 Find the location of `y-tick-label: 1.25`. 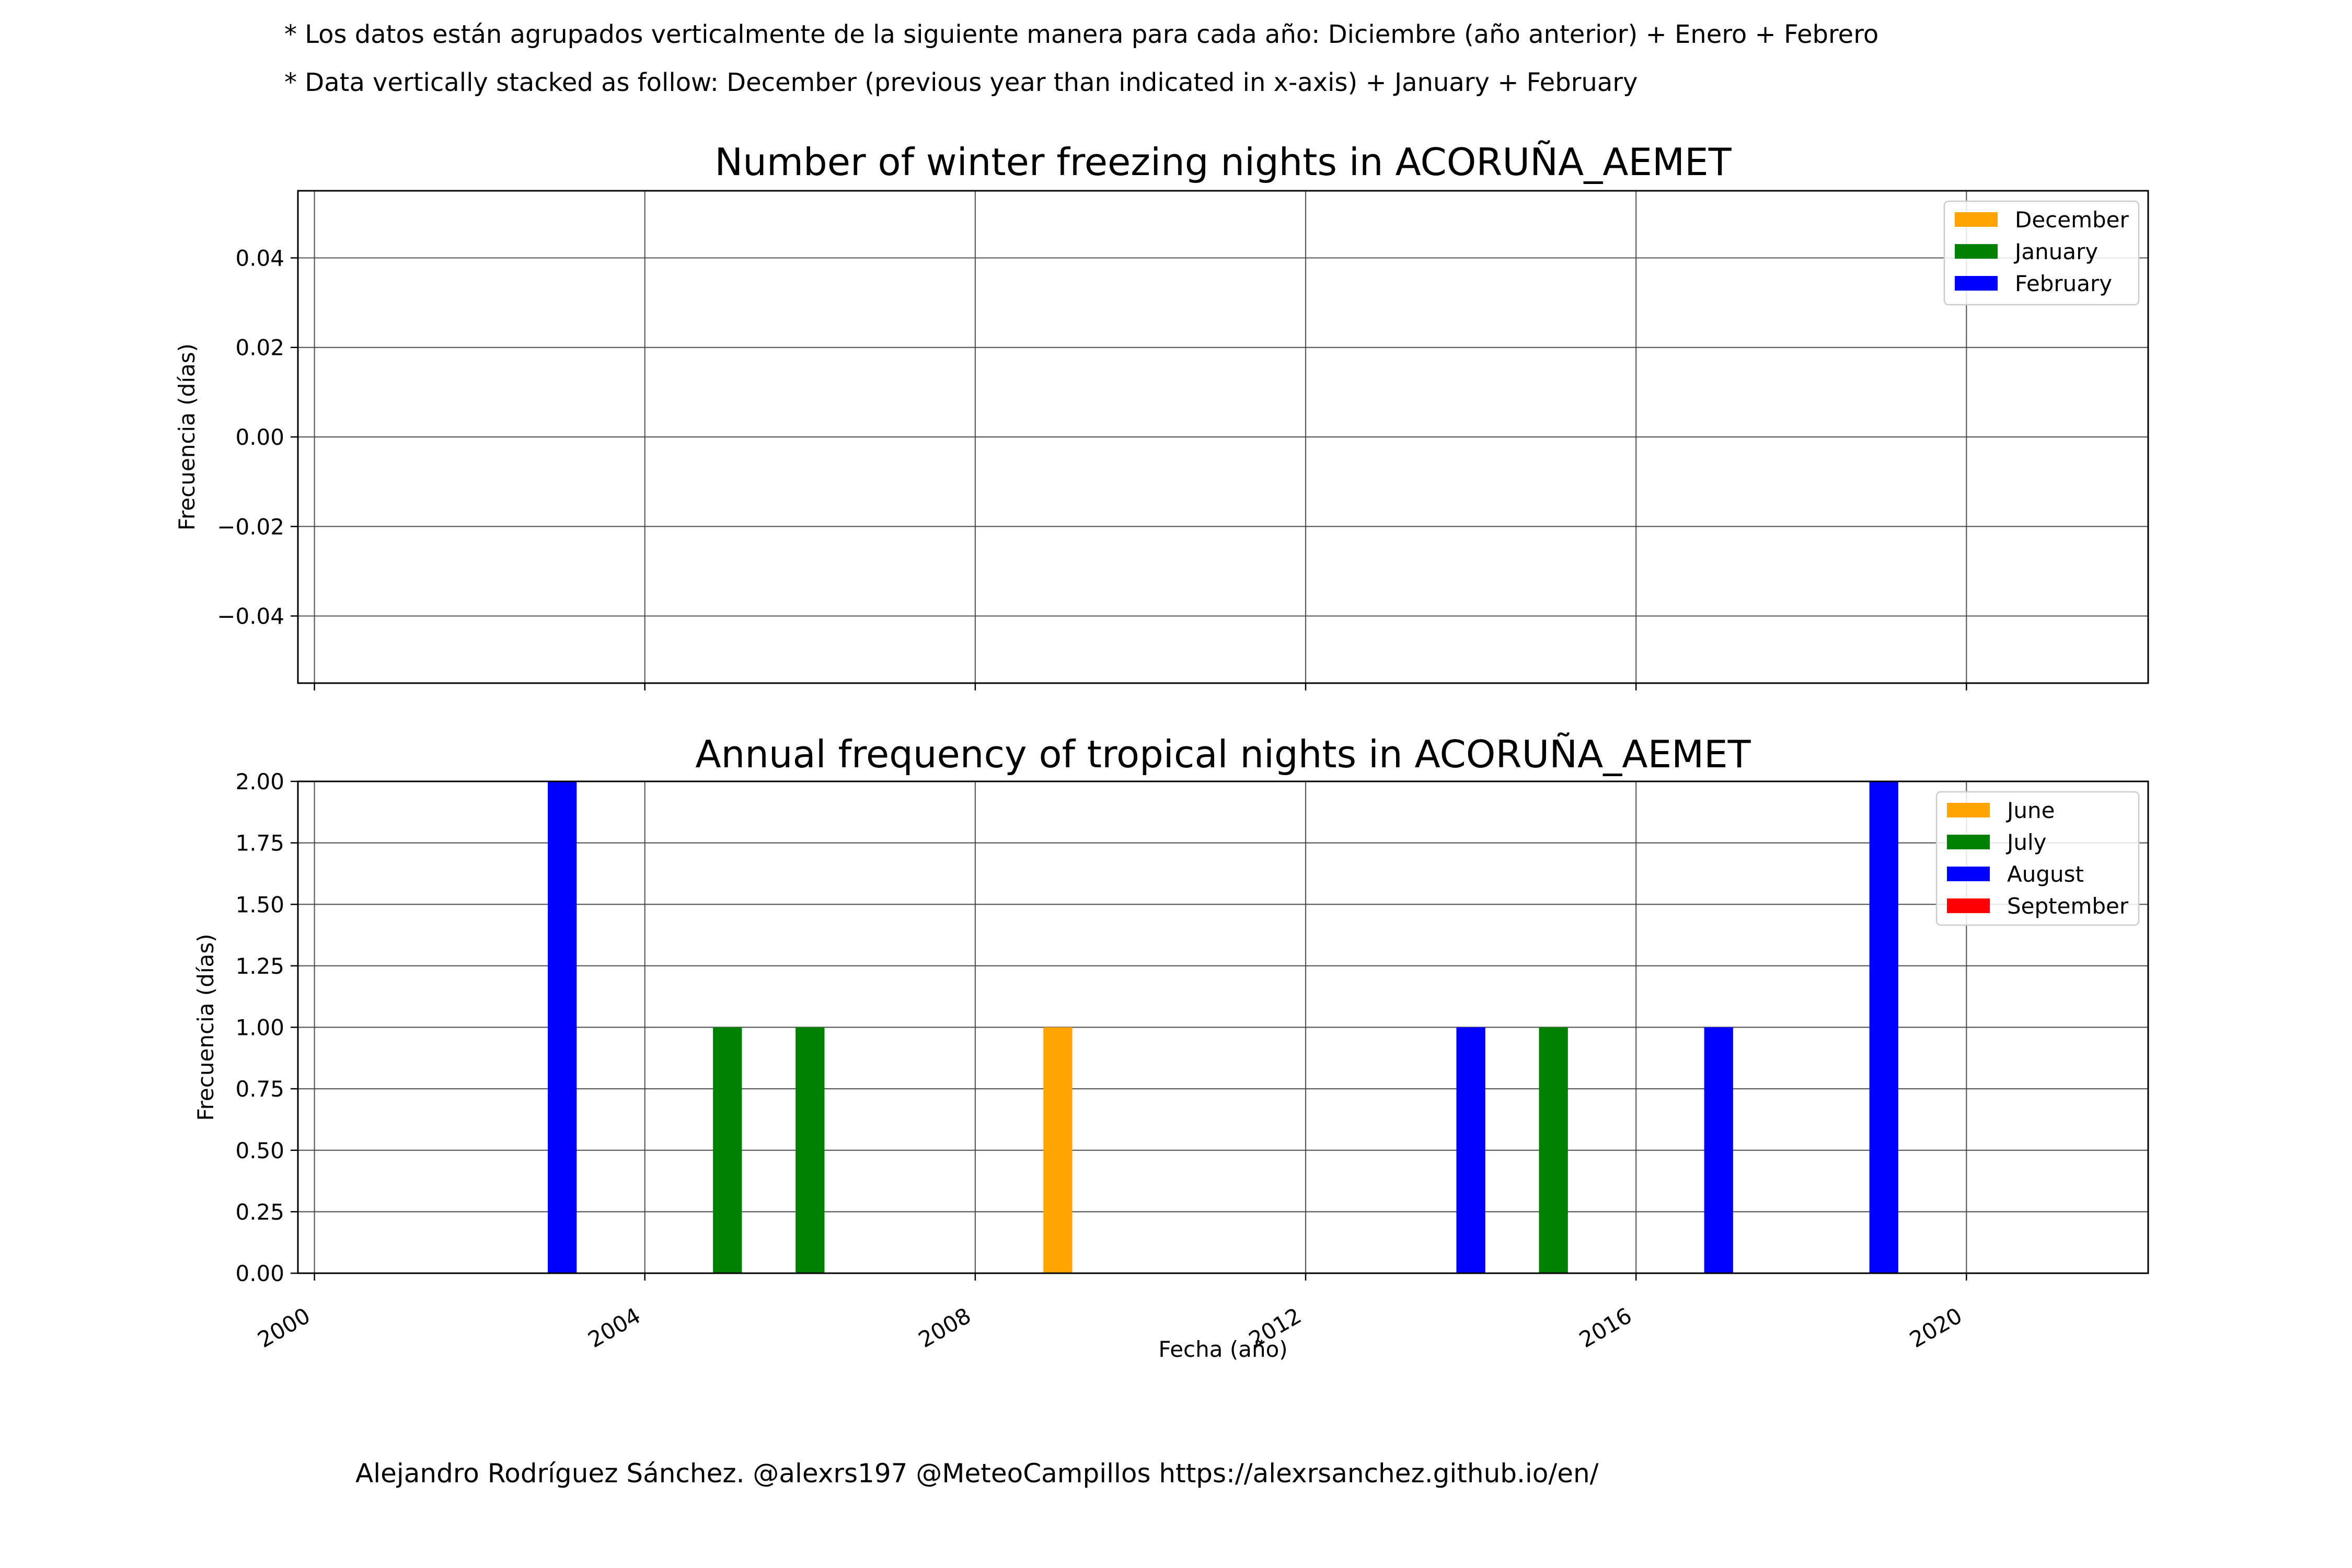

y-tick-label: 1.25 is located at coordinates (259, 966).